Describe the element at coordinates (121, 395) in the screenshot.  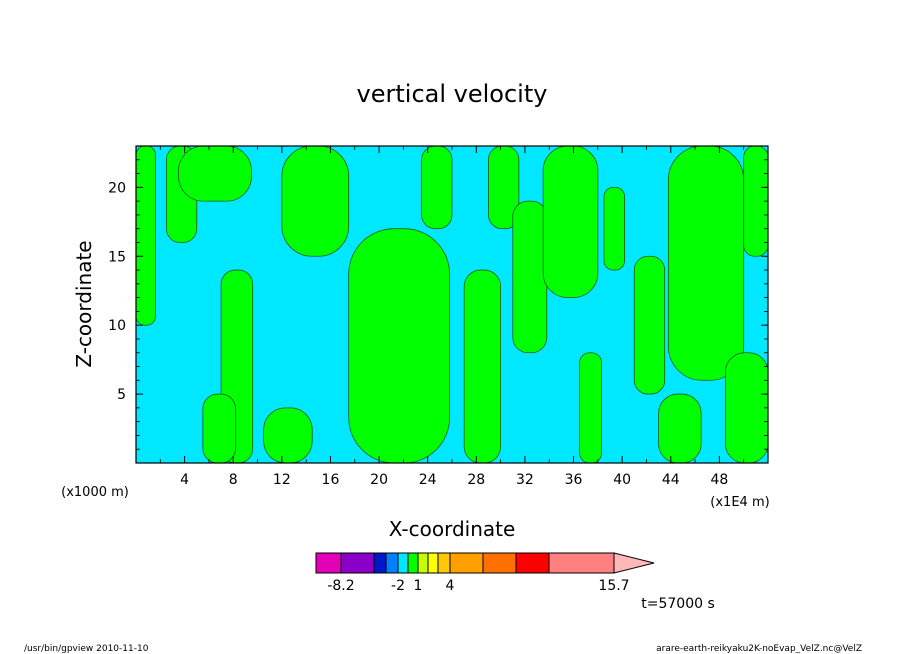
I see `y-tick-label: 5` at that location.